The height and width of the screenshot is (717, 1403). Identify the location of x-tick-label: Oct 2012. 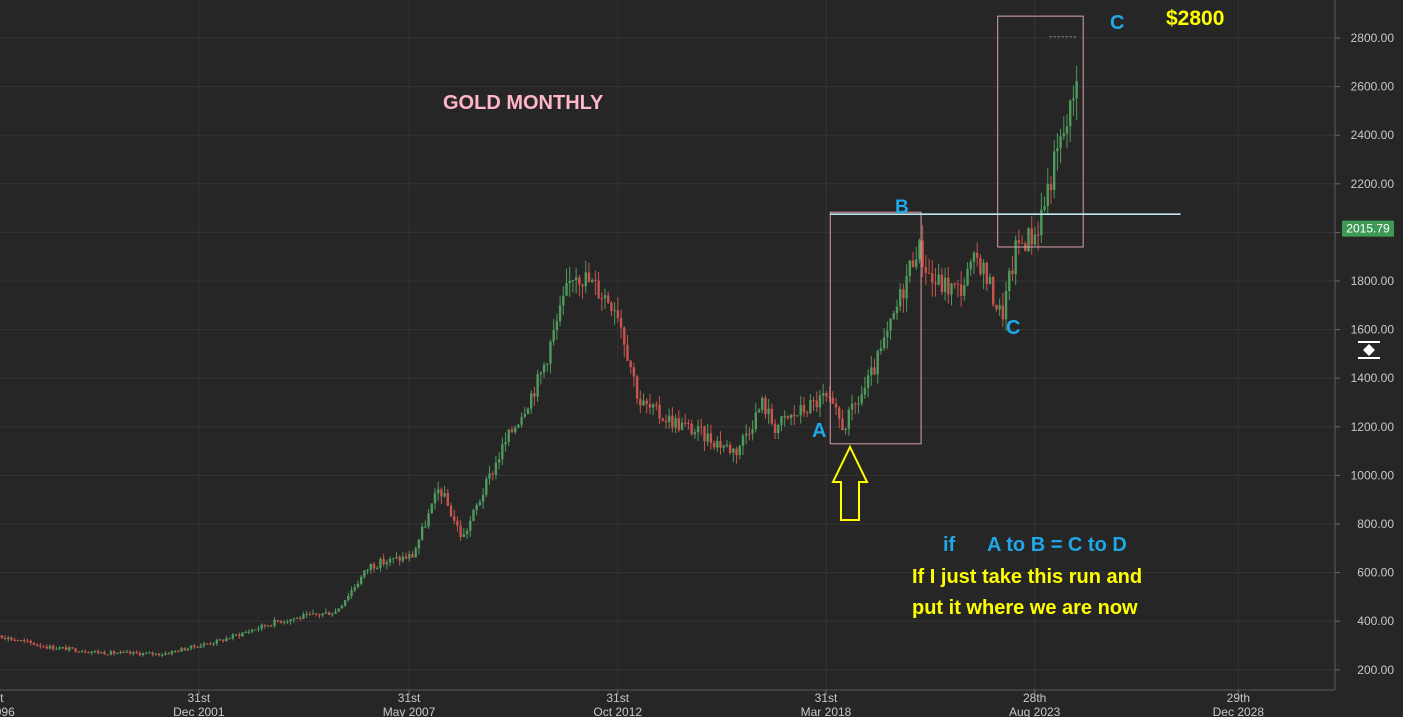
(617, 711).